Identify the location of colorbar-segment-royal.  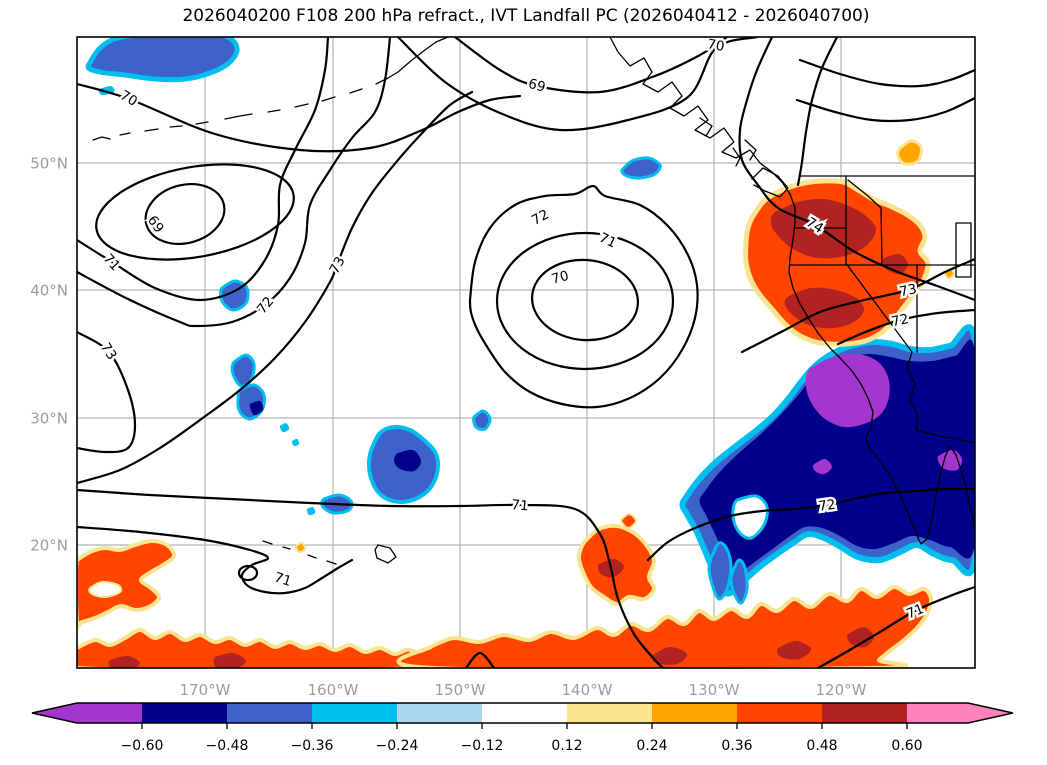
(269, 713).